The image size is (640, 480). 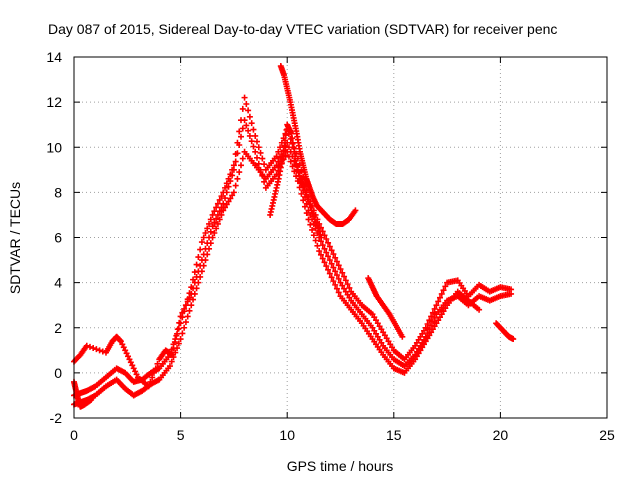 What do you see at coordinates (340, 466) in the screenshot?
I see `x-axis-label: GPS time / hours` at bounding box center [340, 466].